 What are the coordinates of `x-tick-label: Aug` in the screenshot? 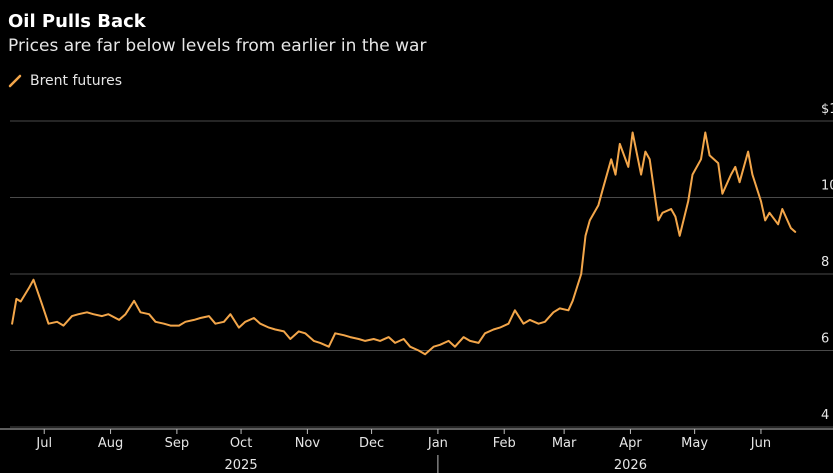 It's located at (110, 443).